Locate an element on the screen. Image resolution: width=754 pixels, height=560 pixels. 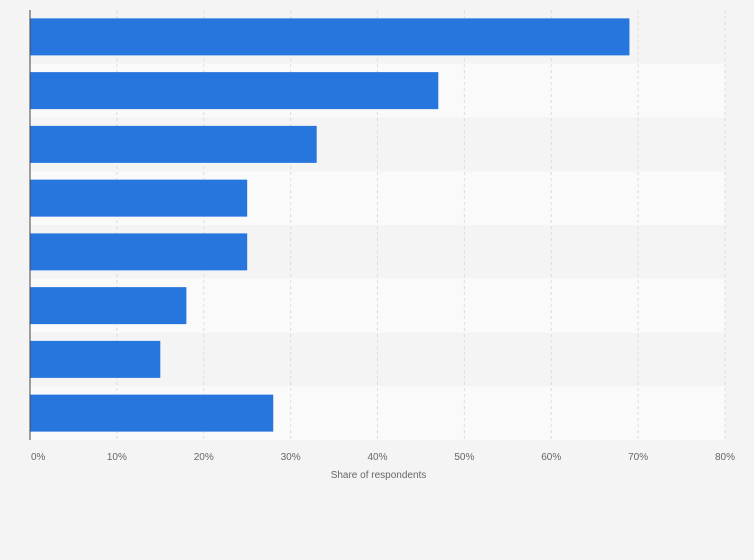
x-tick-label: 60% is located at coordinates (551, 457).